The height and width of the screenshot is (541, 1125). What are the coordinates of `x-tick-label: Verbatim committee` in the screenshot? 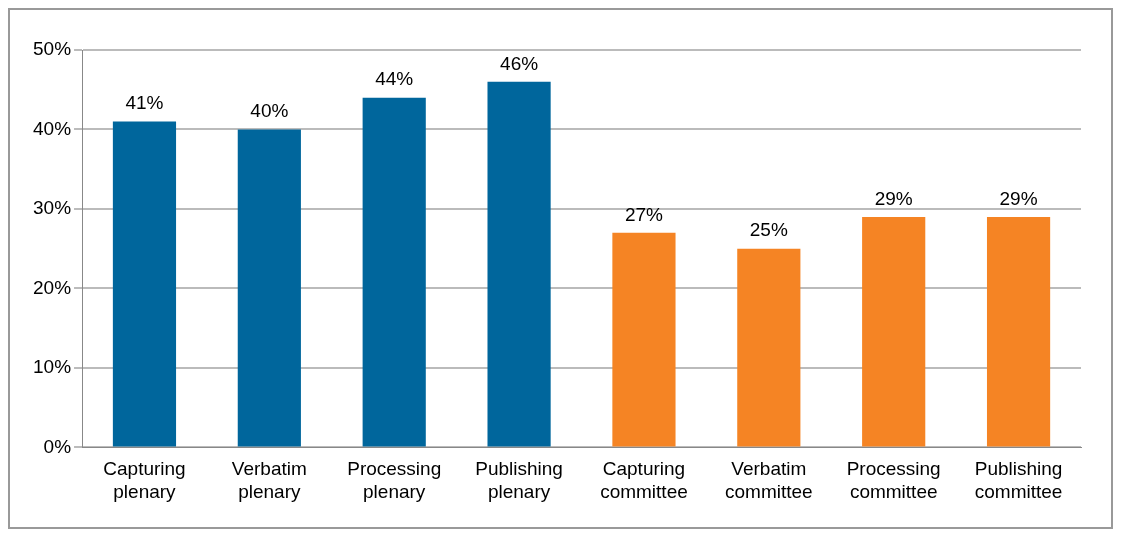 It's located at (769, 480).